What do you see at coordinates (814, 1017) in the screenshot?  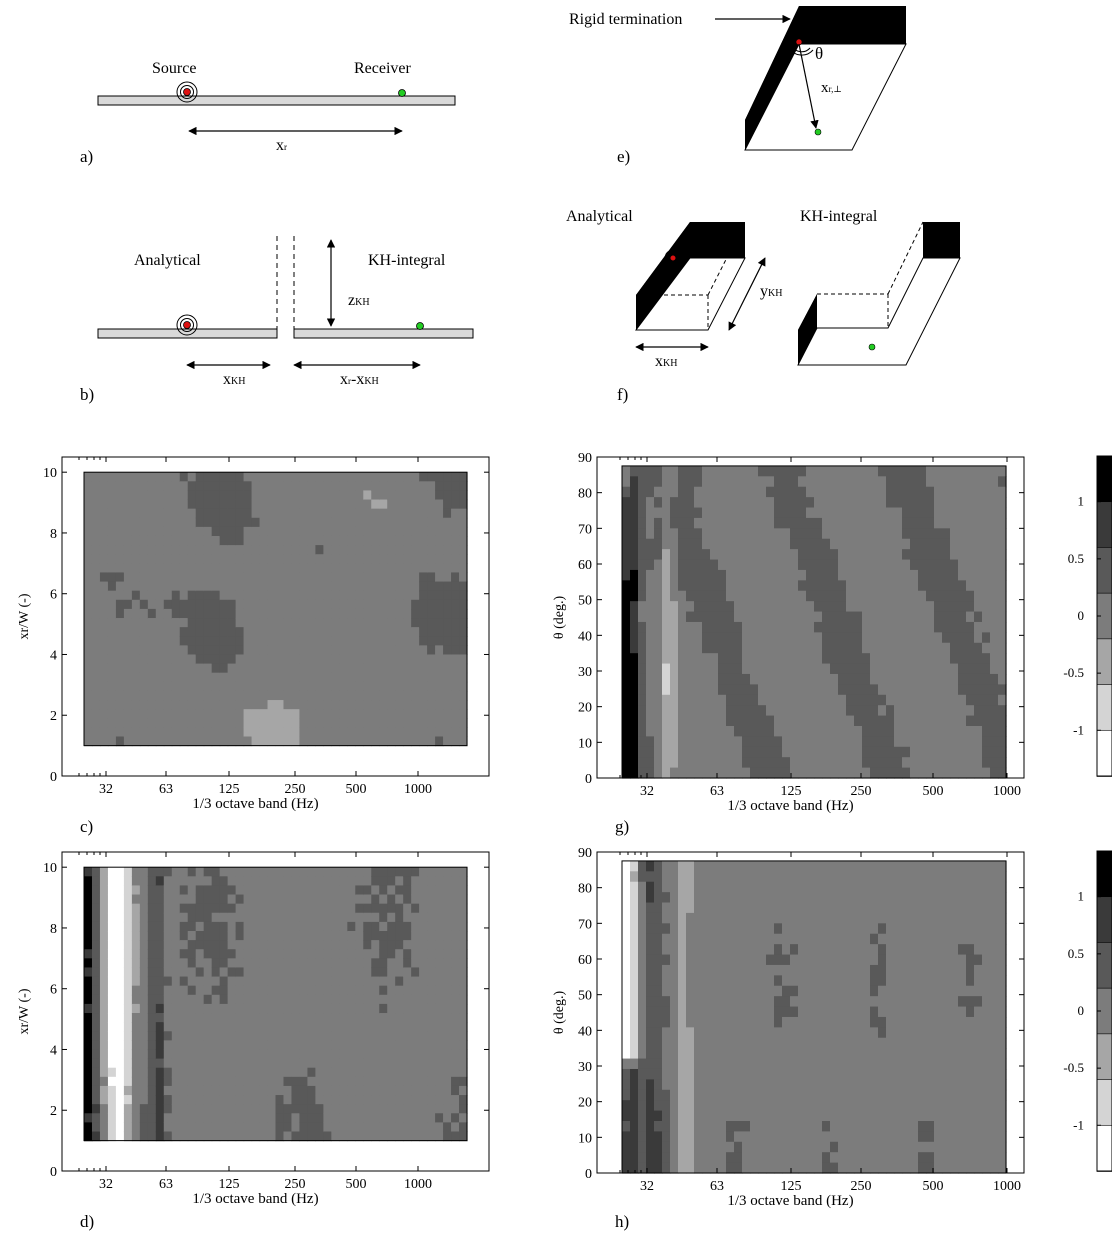 I see `contour-fill` at bounding box center [814, 1017].